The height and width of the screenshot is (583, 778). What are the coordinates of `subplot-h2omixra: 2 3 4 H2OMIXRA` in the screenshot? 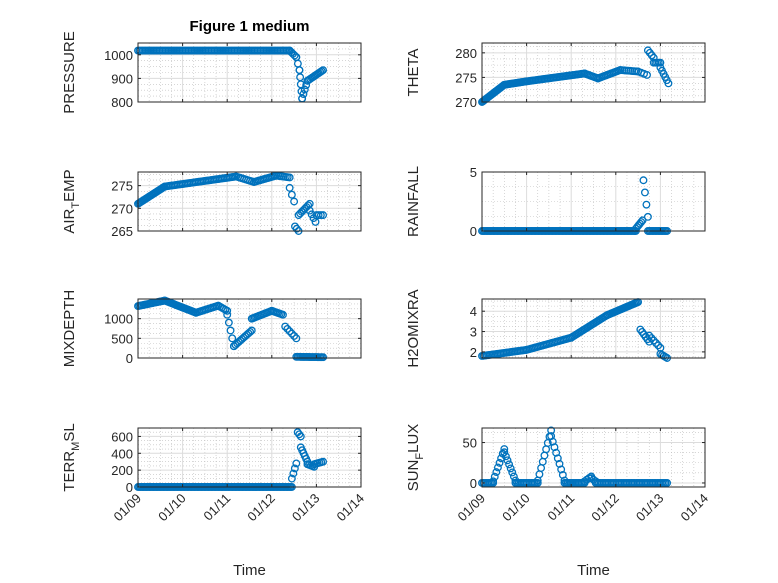 It's located at (555, 328).